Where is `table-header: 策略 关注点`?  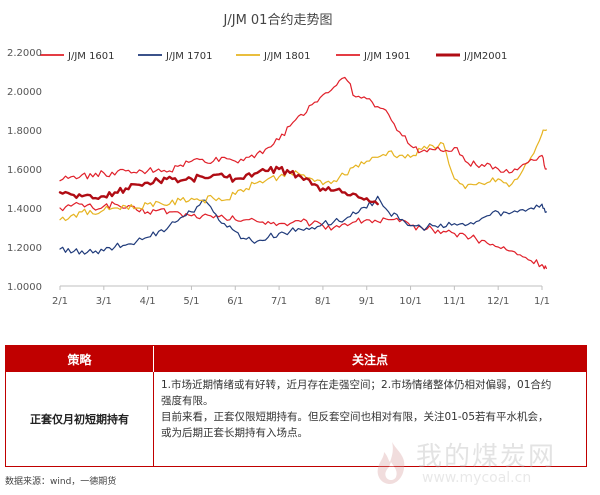 table-header: 策略 关注点 is located at coordinates (296, 359).